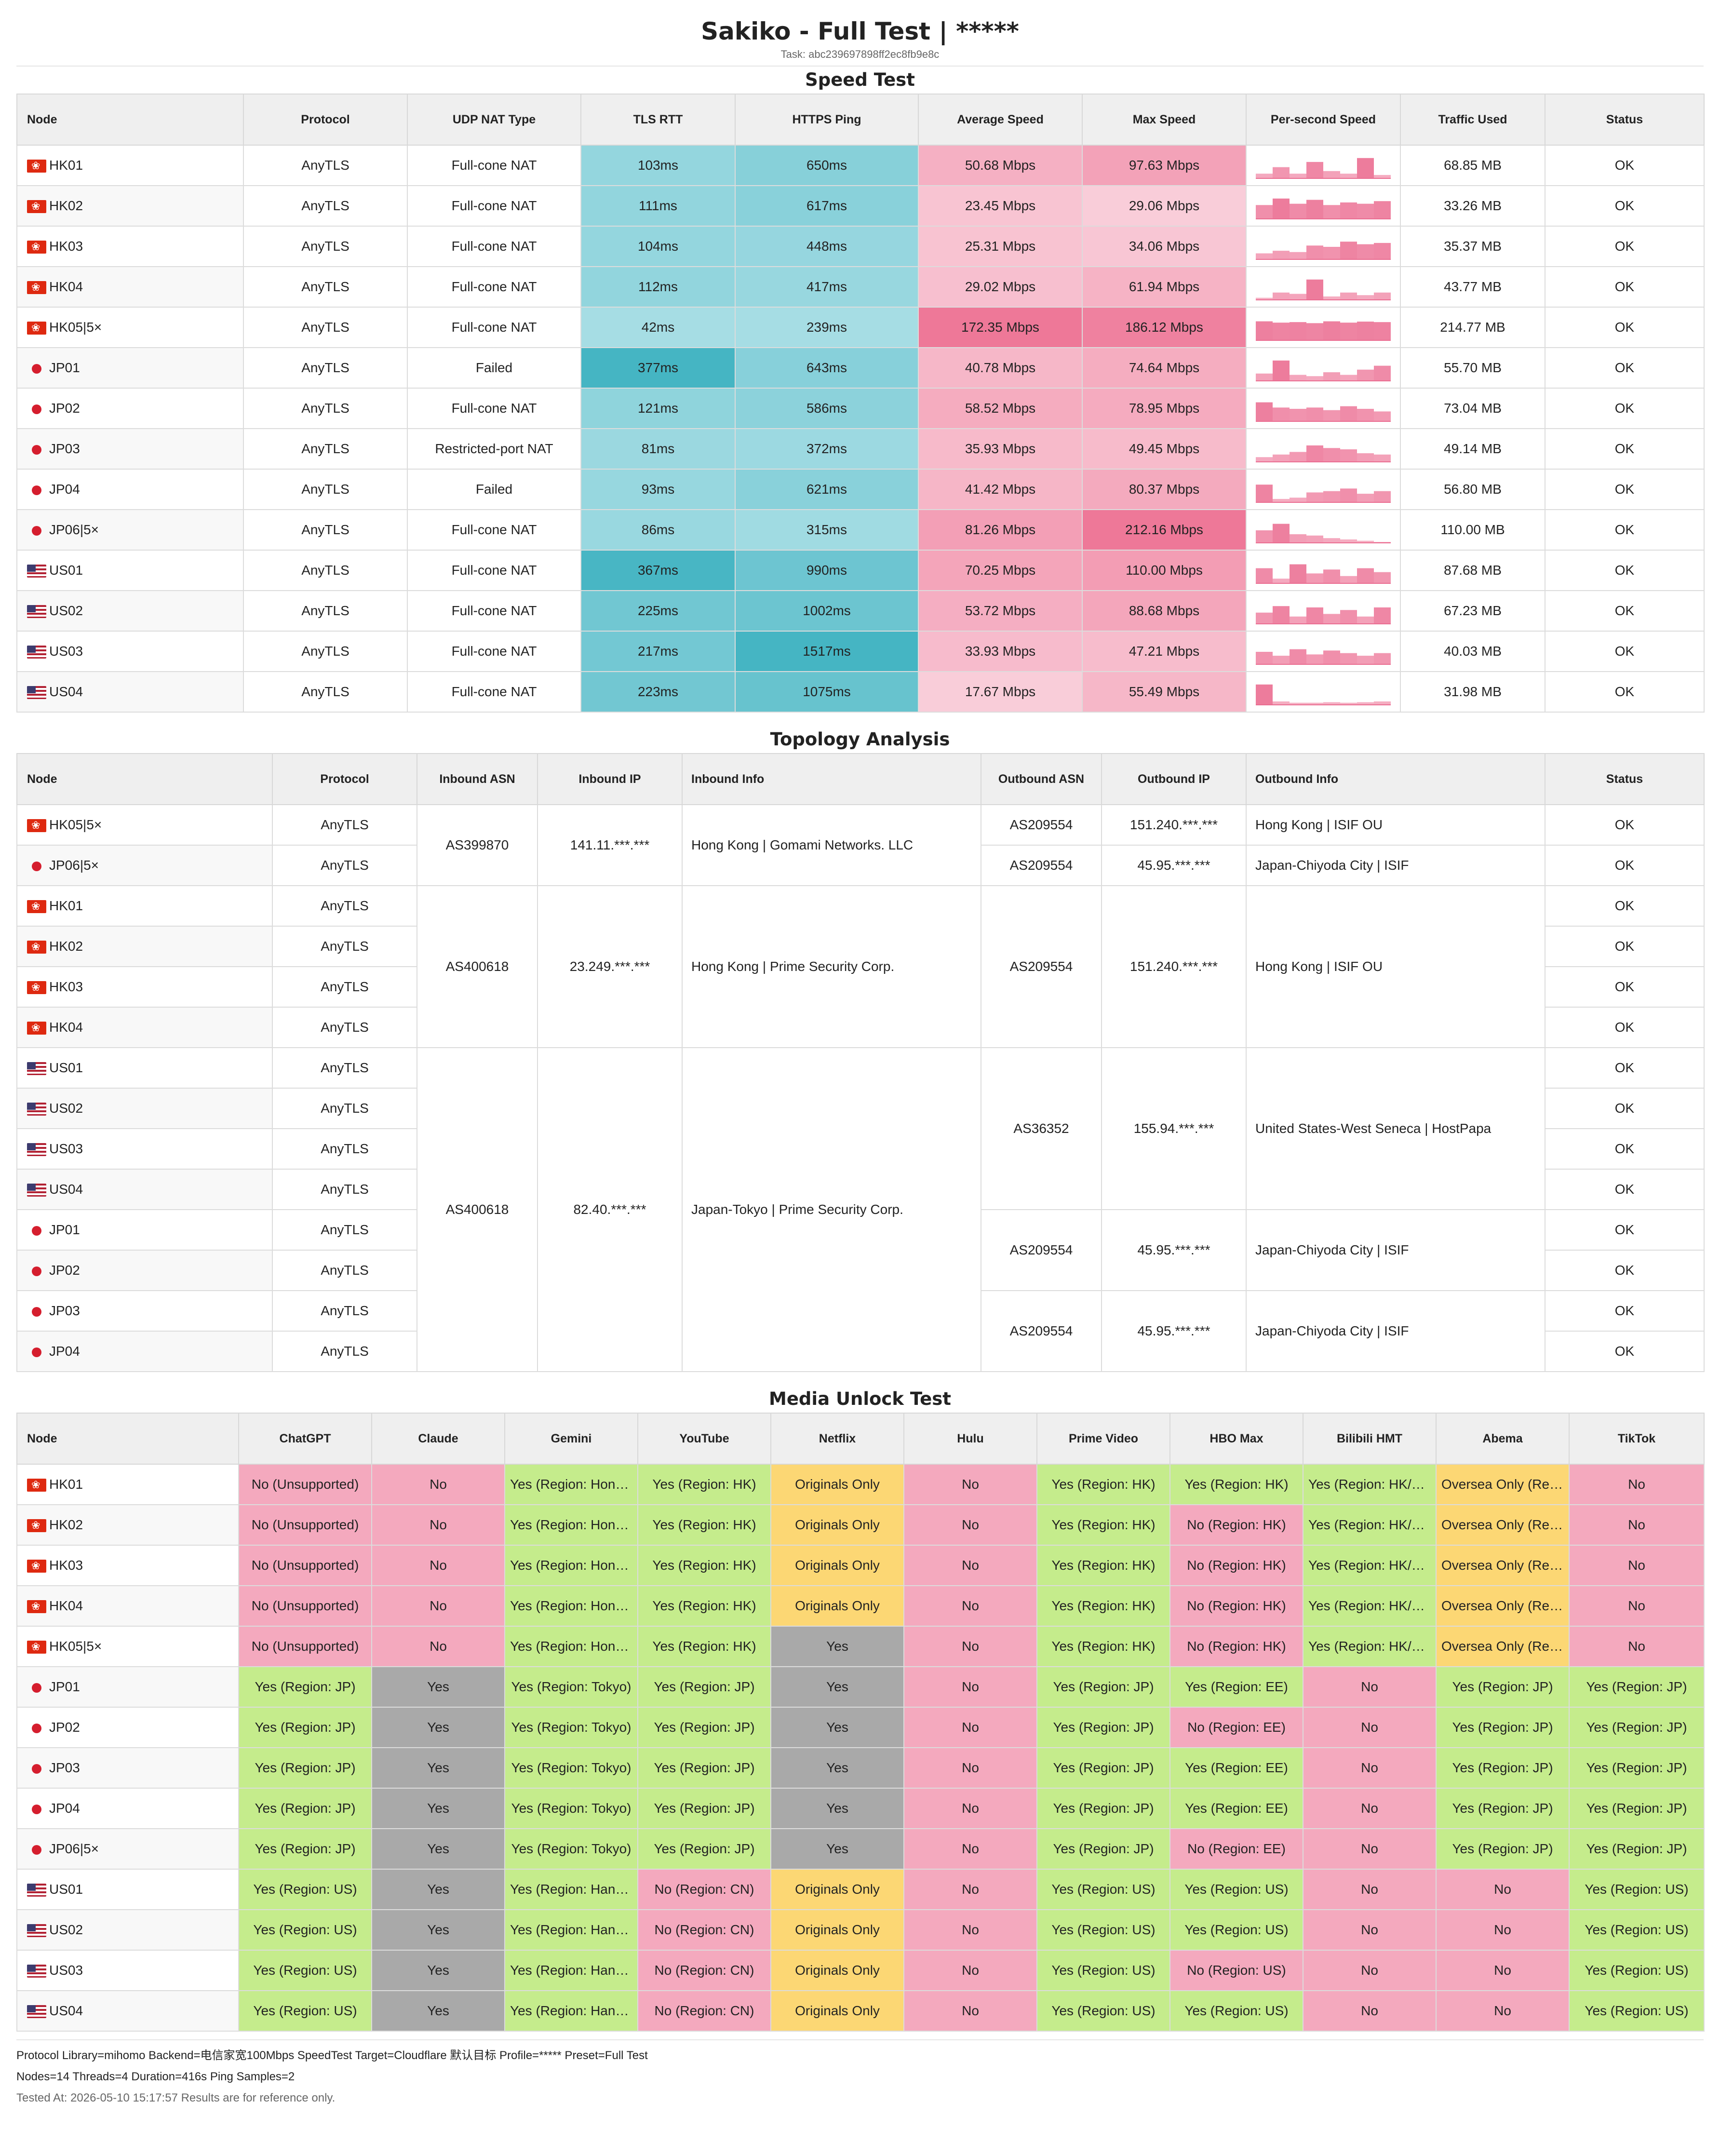 Image resolution: width=1720 pixels, height=2156 pixels. Describe the element at coordinates (66, 570) in the screenshot. I see `node-name: US01` at that location.